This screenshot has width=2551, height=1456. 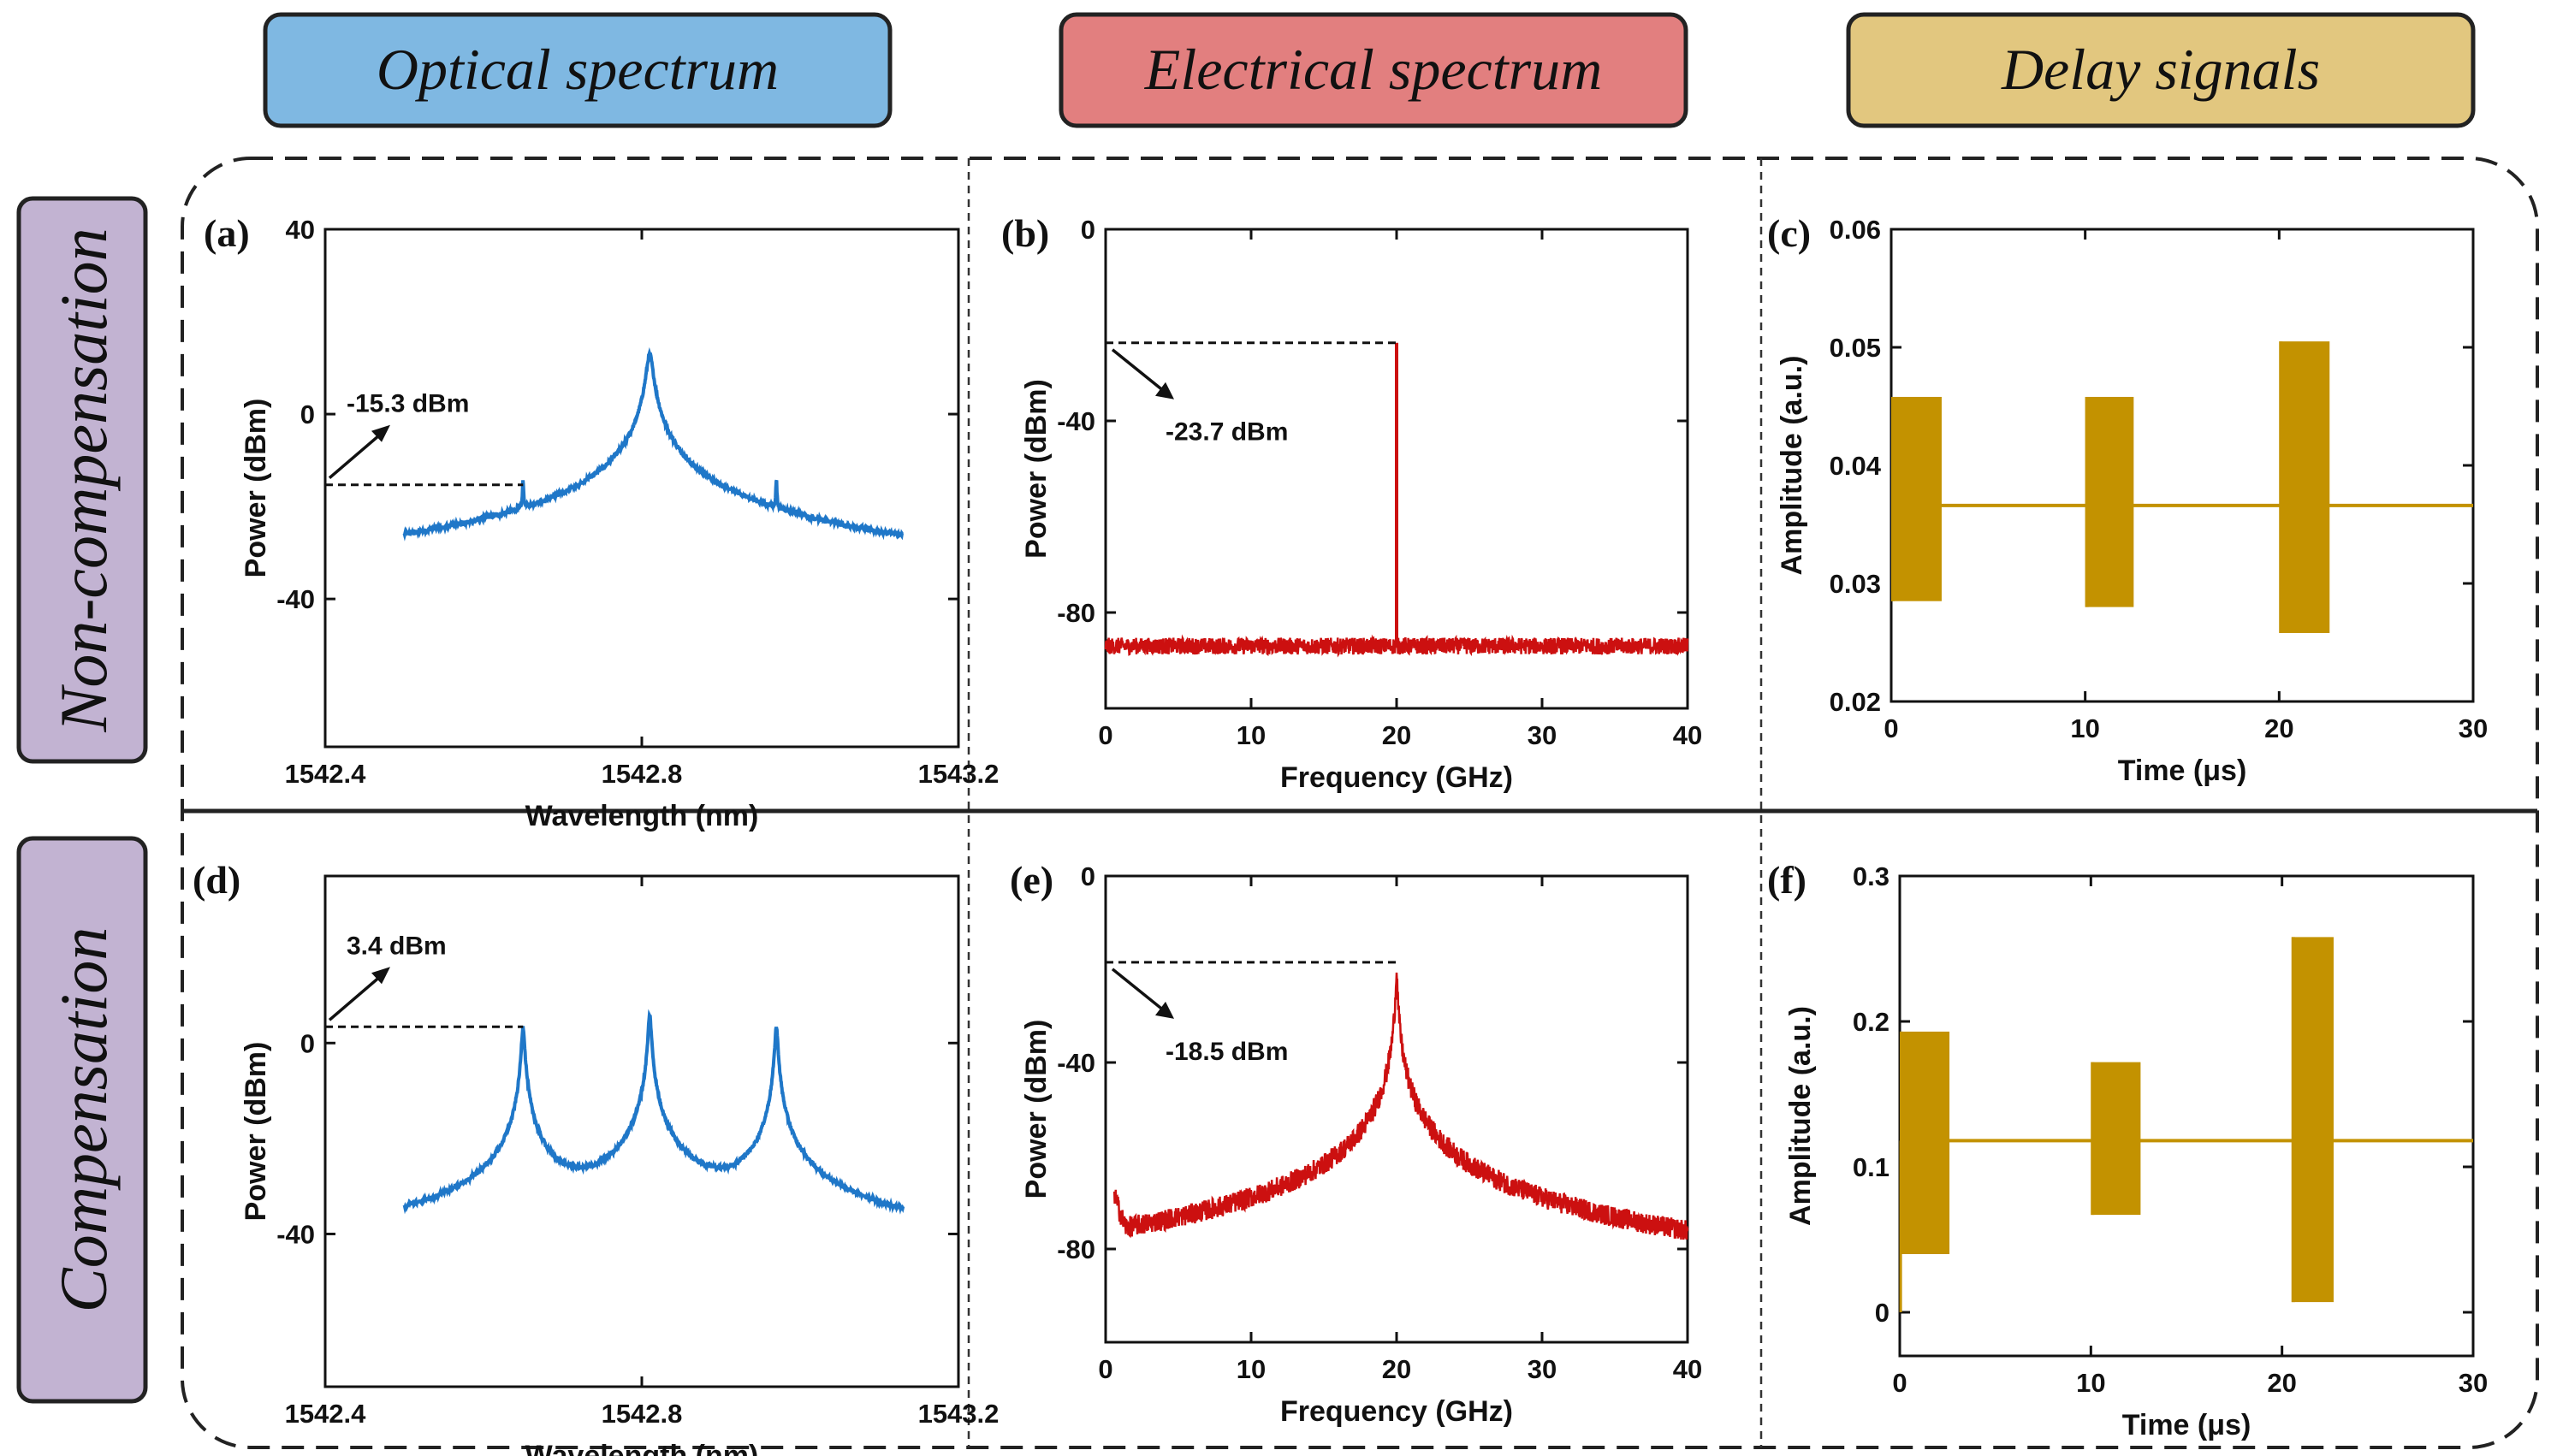 What do you see at coordinates (397, 946) in the screenshot?
I see `annotation-label: 3.4 dBm` at bounding box center [397, 946].